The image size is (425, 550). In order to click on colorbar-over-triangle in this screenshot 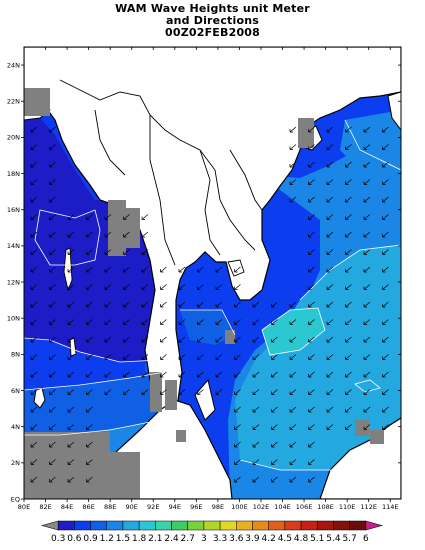, I will do `click(374, 525)`.